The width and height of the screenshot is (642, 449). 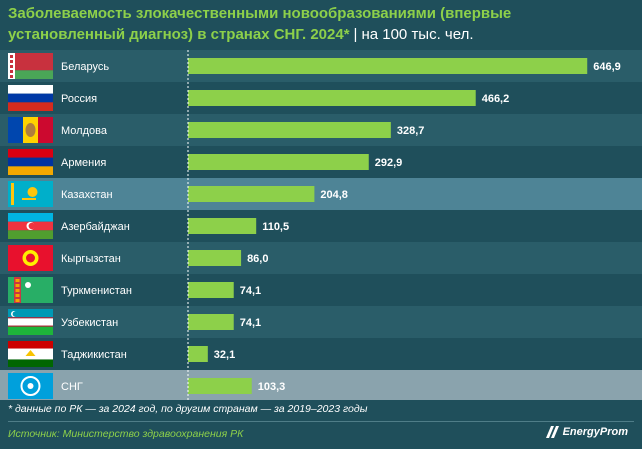 I want to click on category-label: Узбекистан, so click(x=89, y=323).